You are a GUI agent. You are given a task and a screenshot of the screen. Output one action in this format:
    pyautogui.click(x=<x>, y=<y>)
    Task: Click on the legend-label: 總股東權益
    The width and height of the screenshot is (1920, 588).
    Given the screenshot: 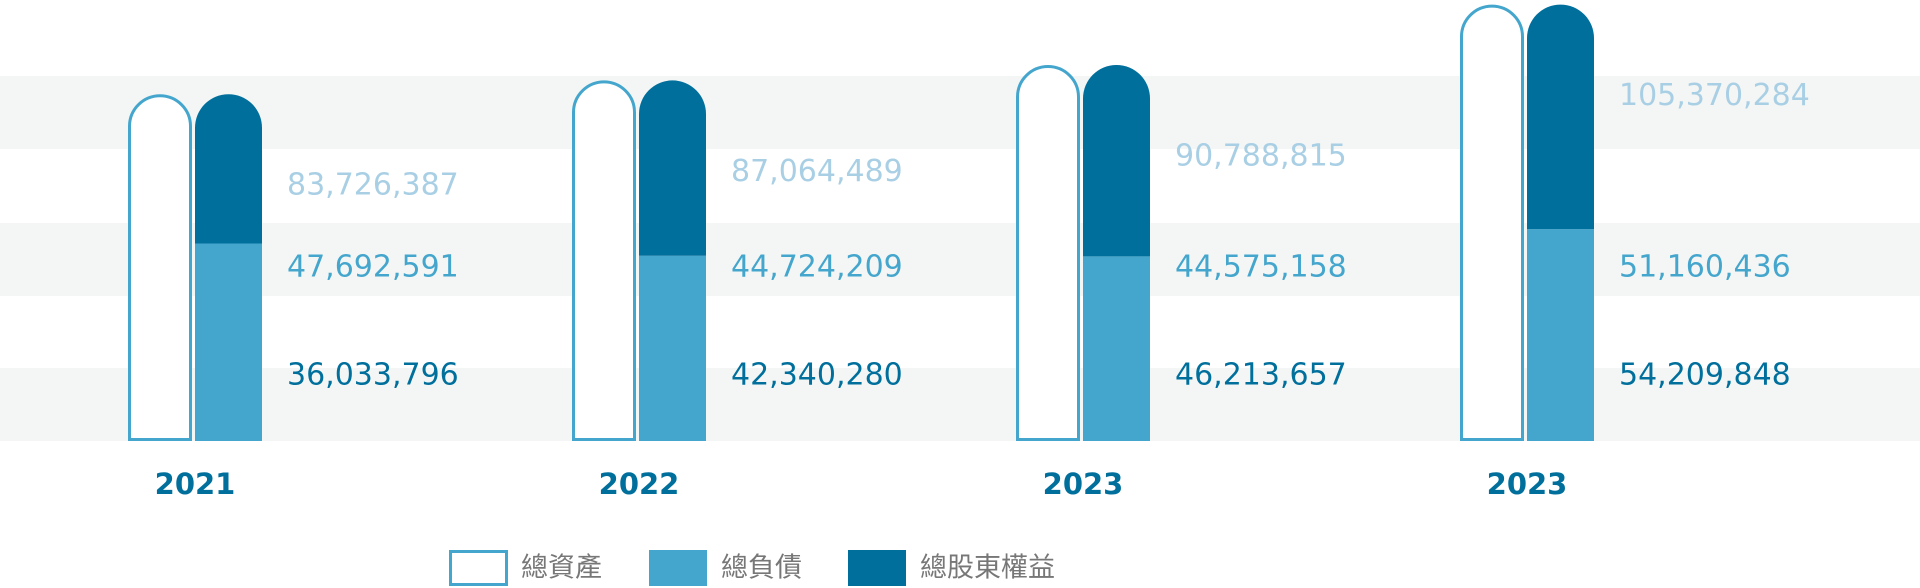 What is the action you would take?
    pyautogui.click(x=987, y=568)
    